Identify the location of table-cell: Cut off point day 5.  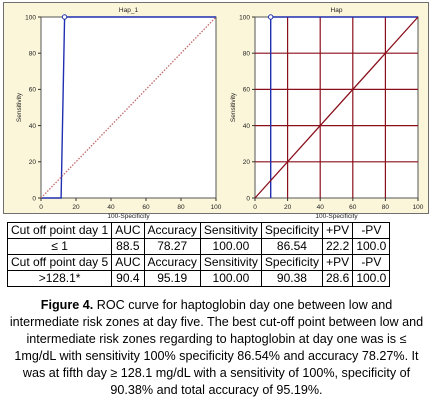
(59, 262).